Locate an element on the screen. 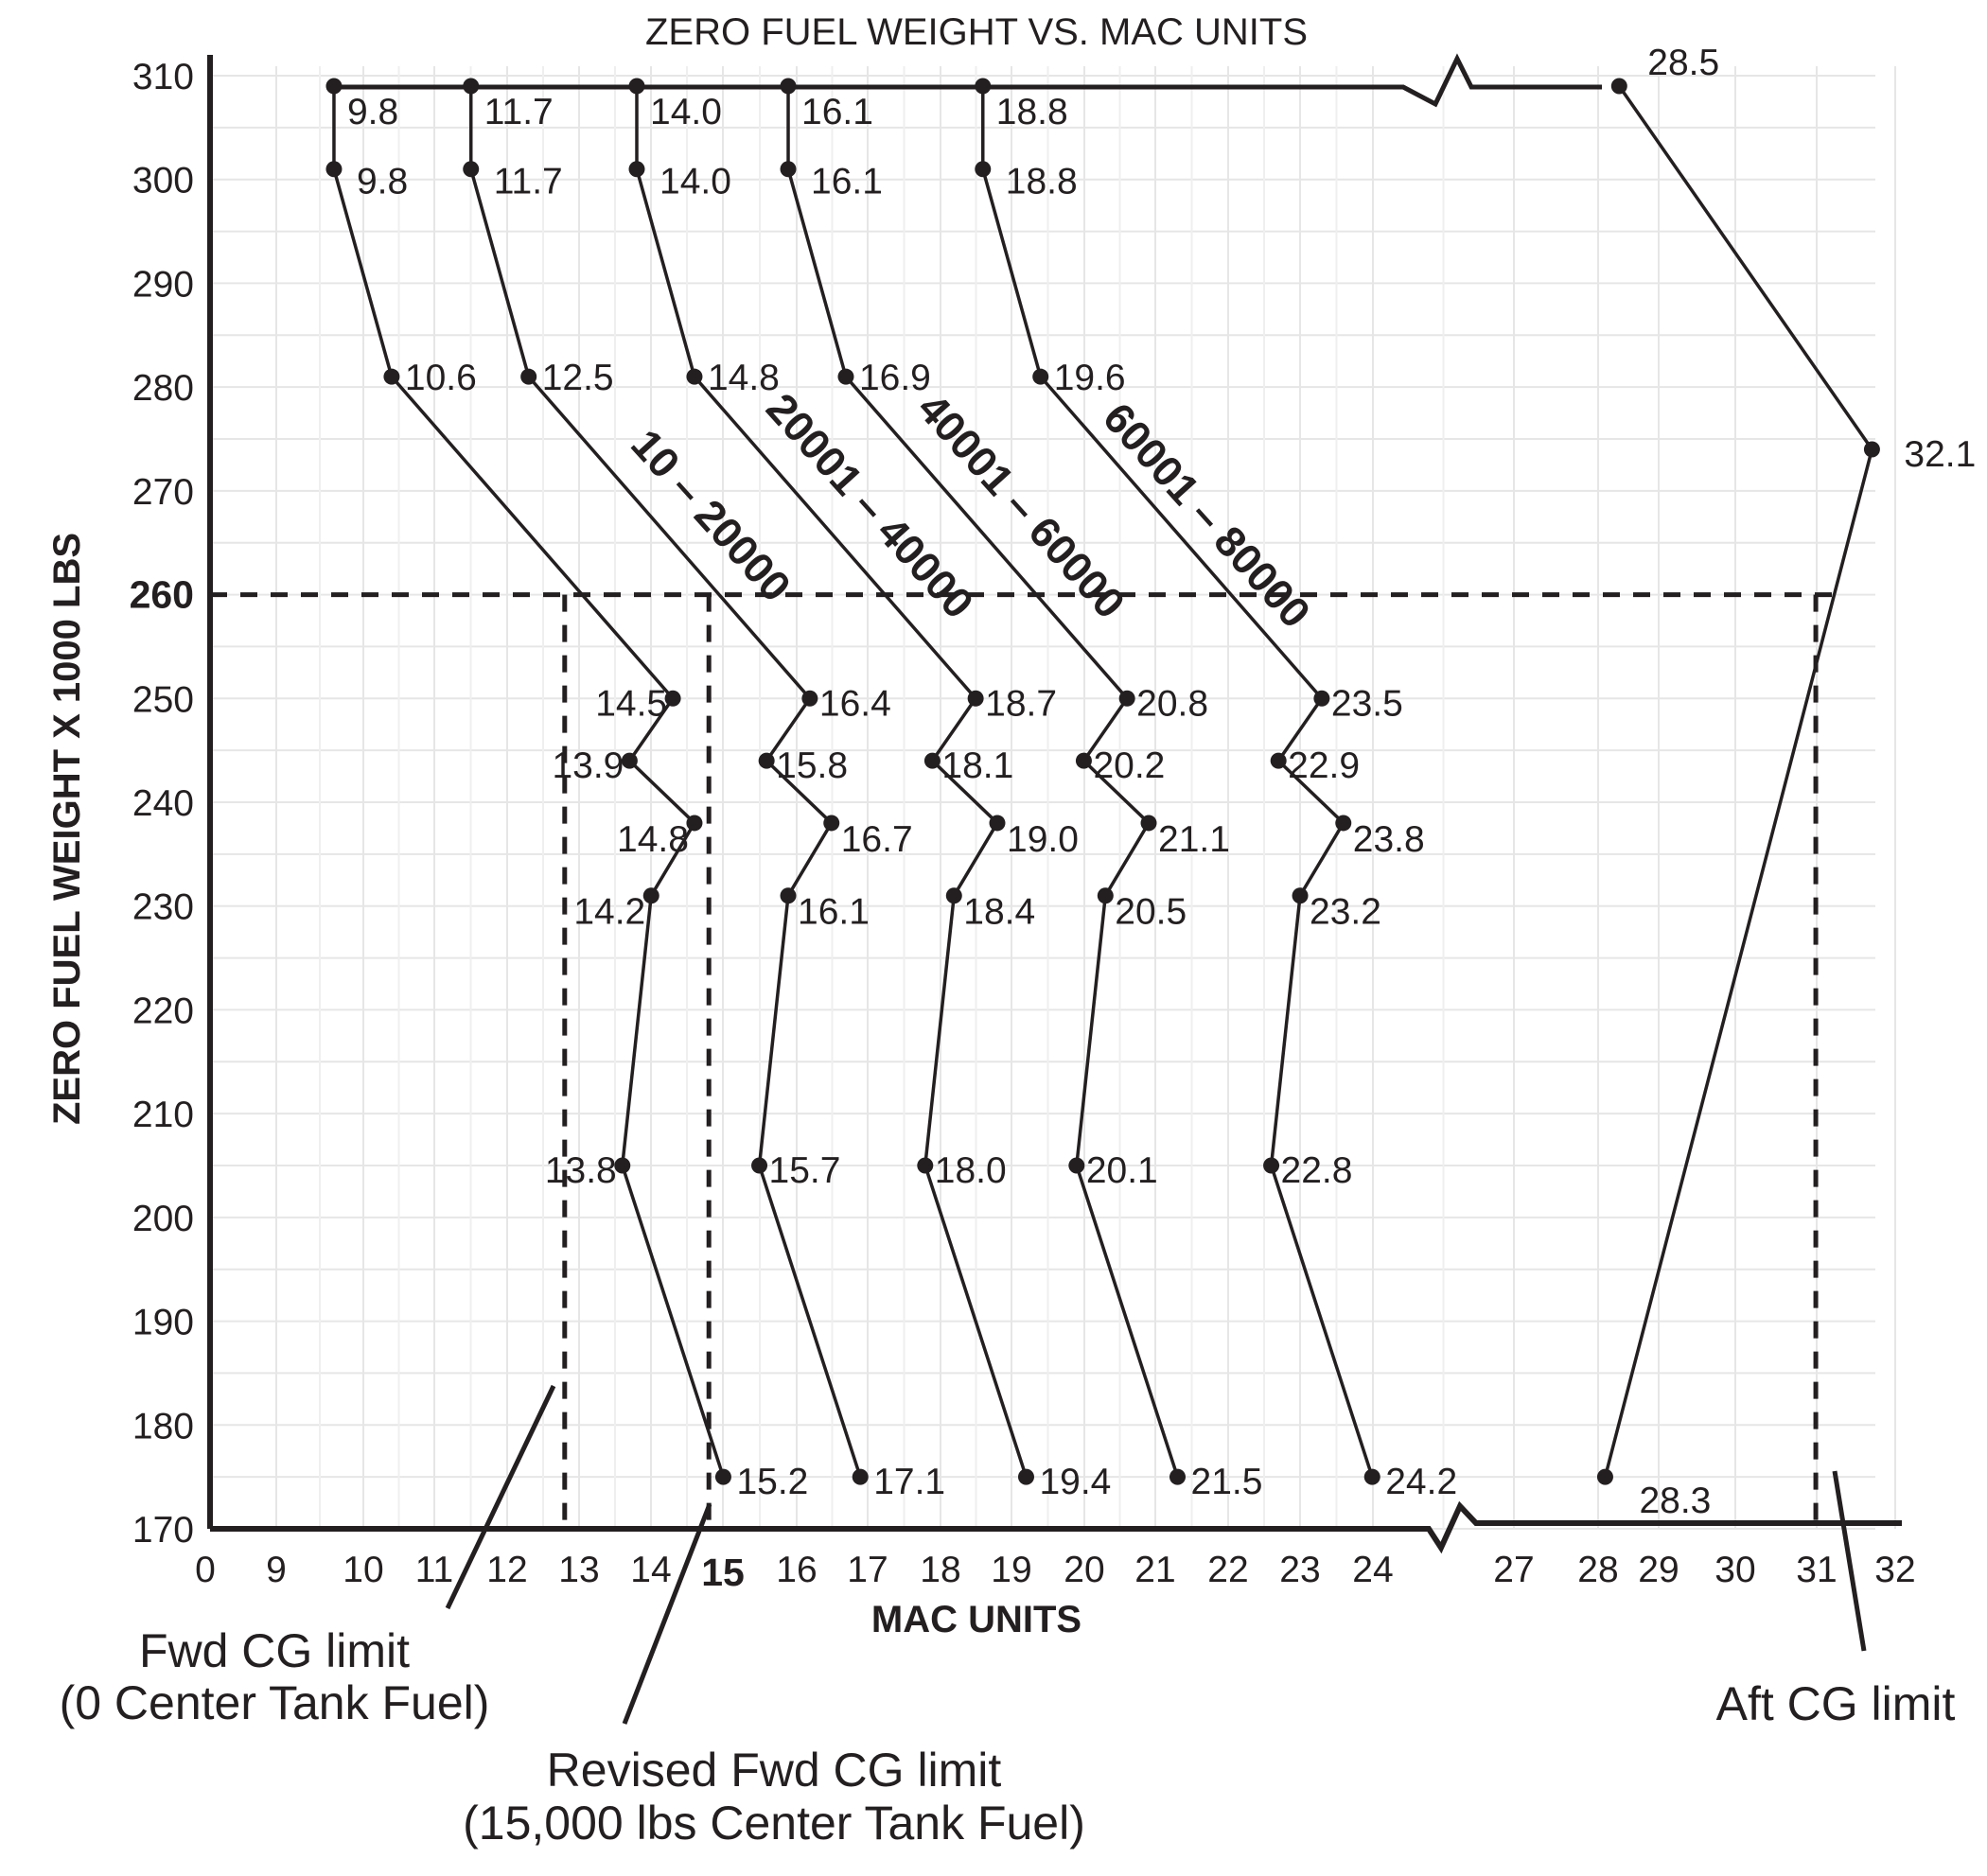 This screenshot has height=1876, width=1987. data-label: 18.0 is located at coordinates (971, 1170).